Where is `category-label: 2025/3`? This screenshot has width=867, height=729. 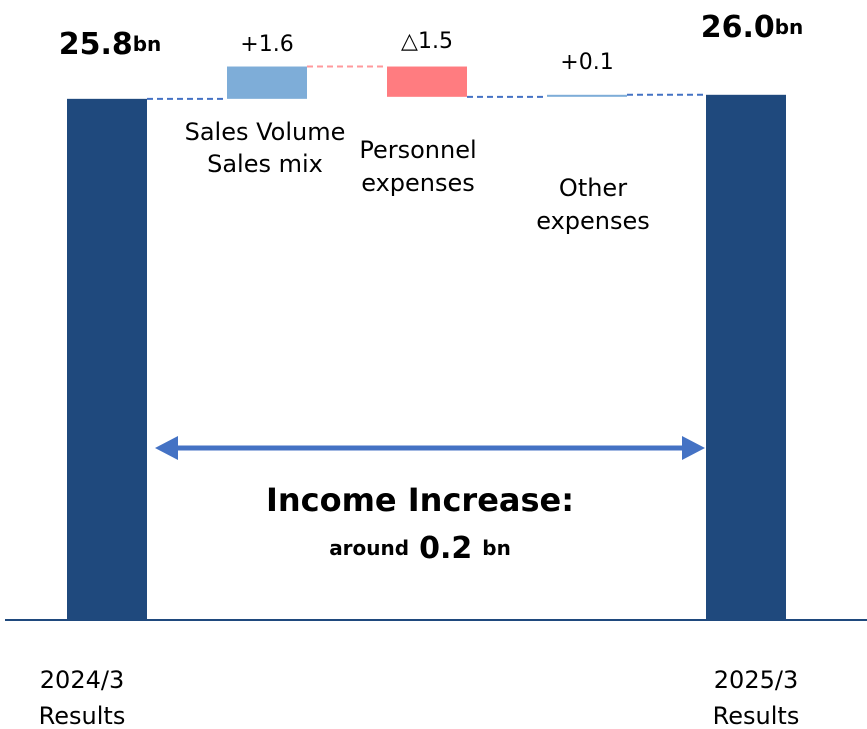
category-label: 2025/3 is located at coordinates (756, 680).